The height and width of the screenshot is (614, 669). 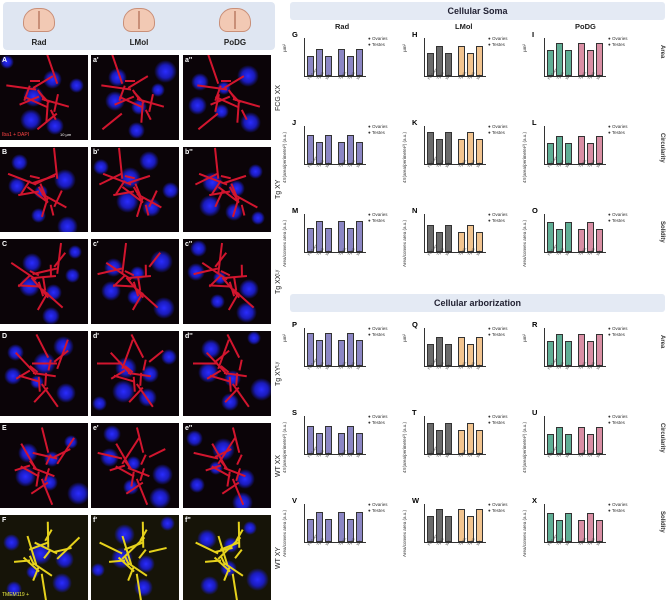 I want to click on micrograph-label: f', so click(x=95, y=520).